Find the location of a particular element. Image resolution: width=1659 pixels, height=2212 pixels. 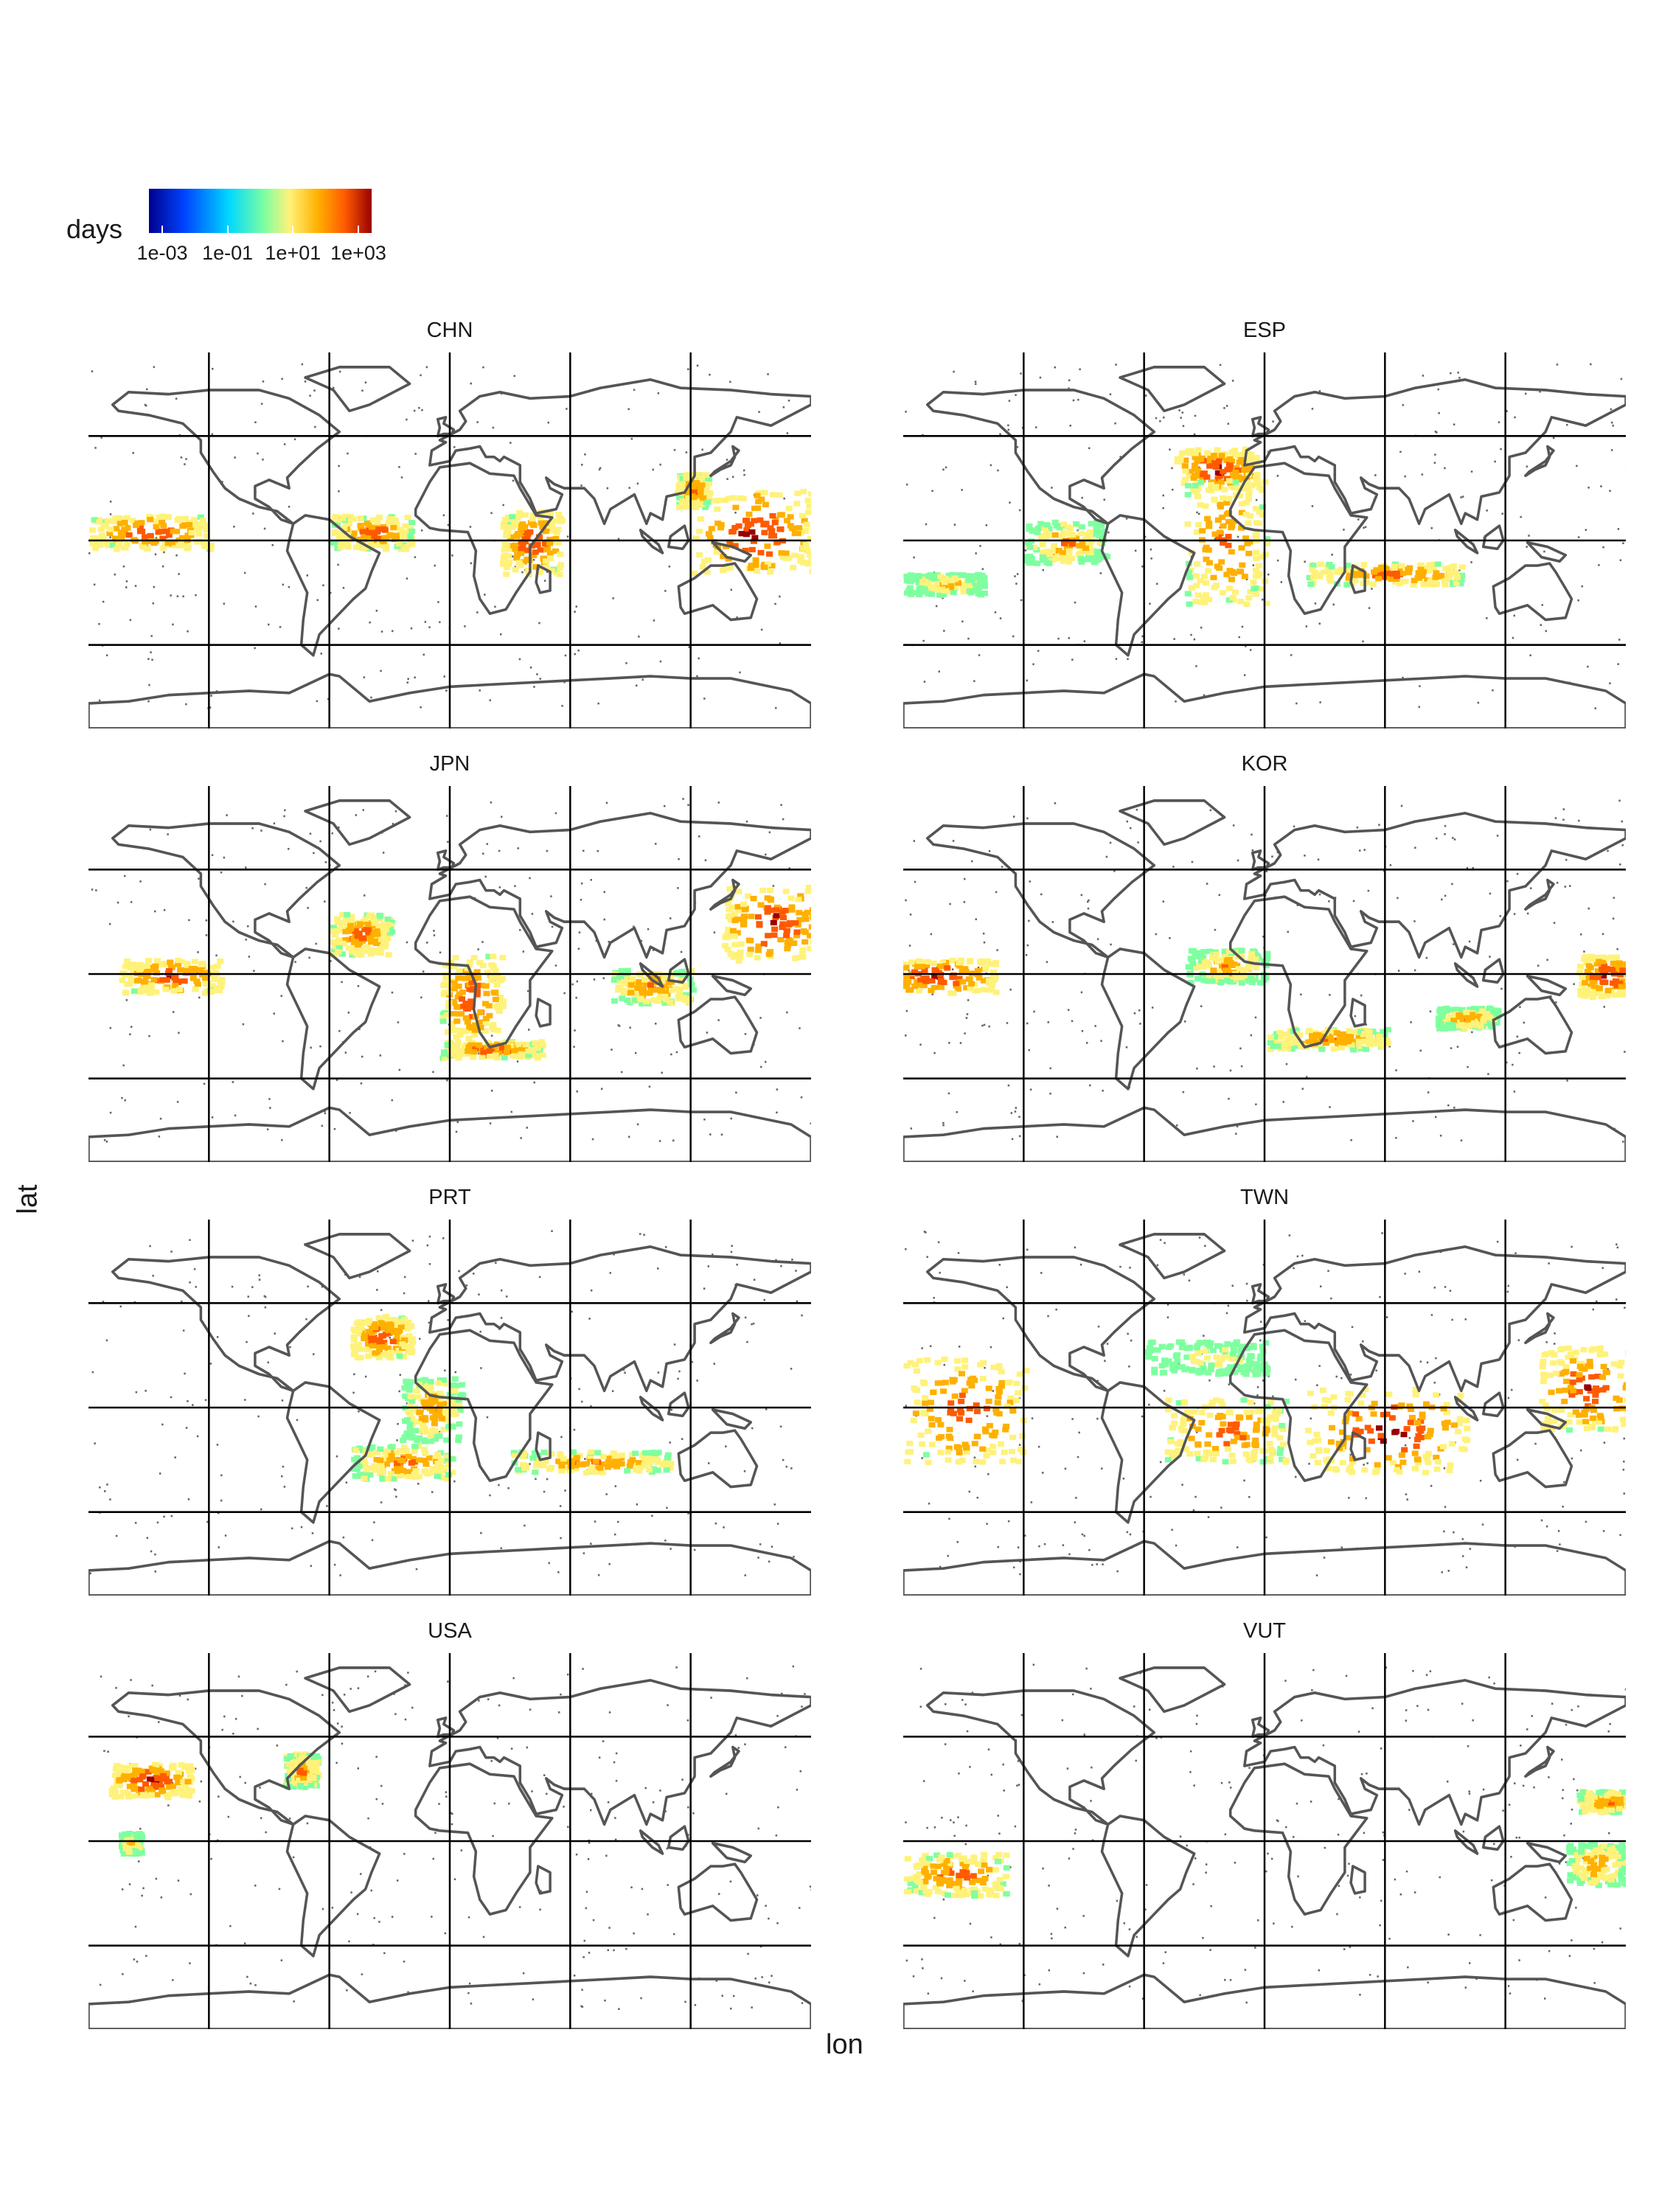

coastline-madagascar is located at coordinates (543, 1013).